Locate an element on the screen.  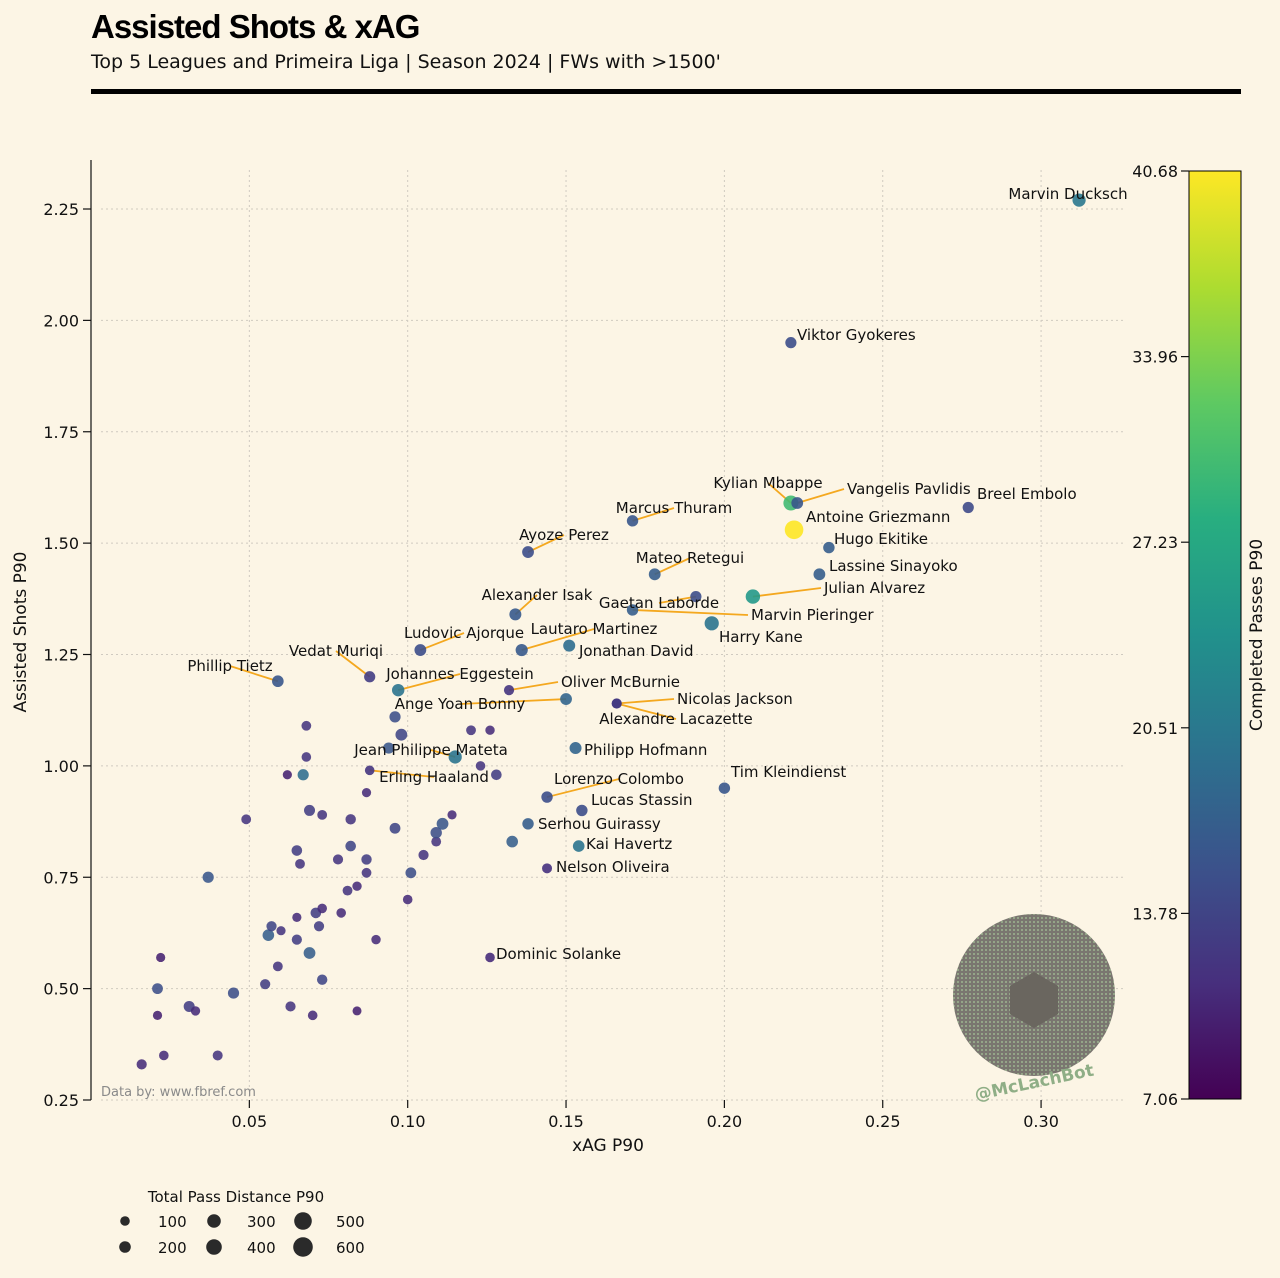
source-note: Data by: www.fbref.com is located at coordinates (178, 1092).